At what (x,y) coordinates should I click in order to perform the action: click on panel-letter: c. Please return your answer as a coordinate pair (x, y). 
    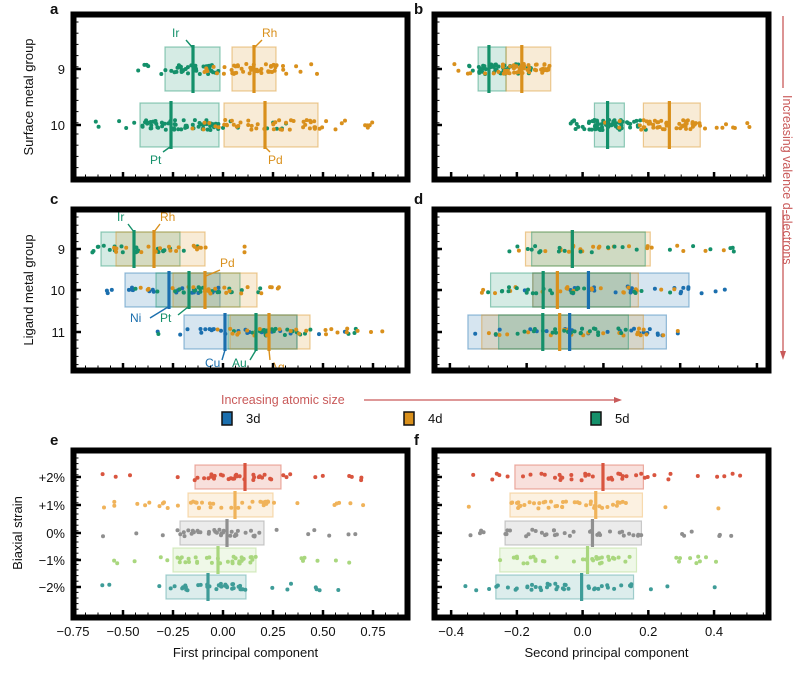
    Looking at the image, I should click on (54, 199).